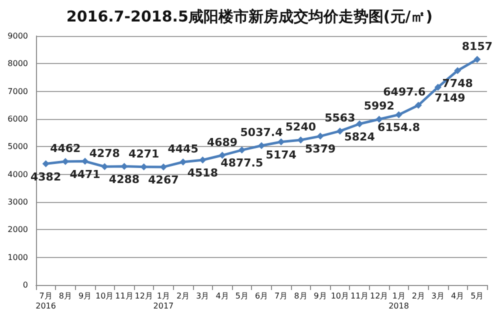 Image resolution: width=499 pixels, height=323 pixels. Describe the element at coordinates (18, 119) in the screenshot. I see `y-tick-label: 6000` at that location.